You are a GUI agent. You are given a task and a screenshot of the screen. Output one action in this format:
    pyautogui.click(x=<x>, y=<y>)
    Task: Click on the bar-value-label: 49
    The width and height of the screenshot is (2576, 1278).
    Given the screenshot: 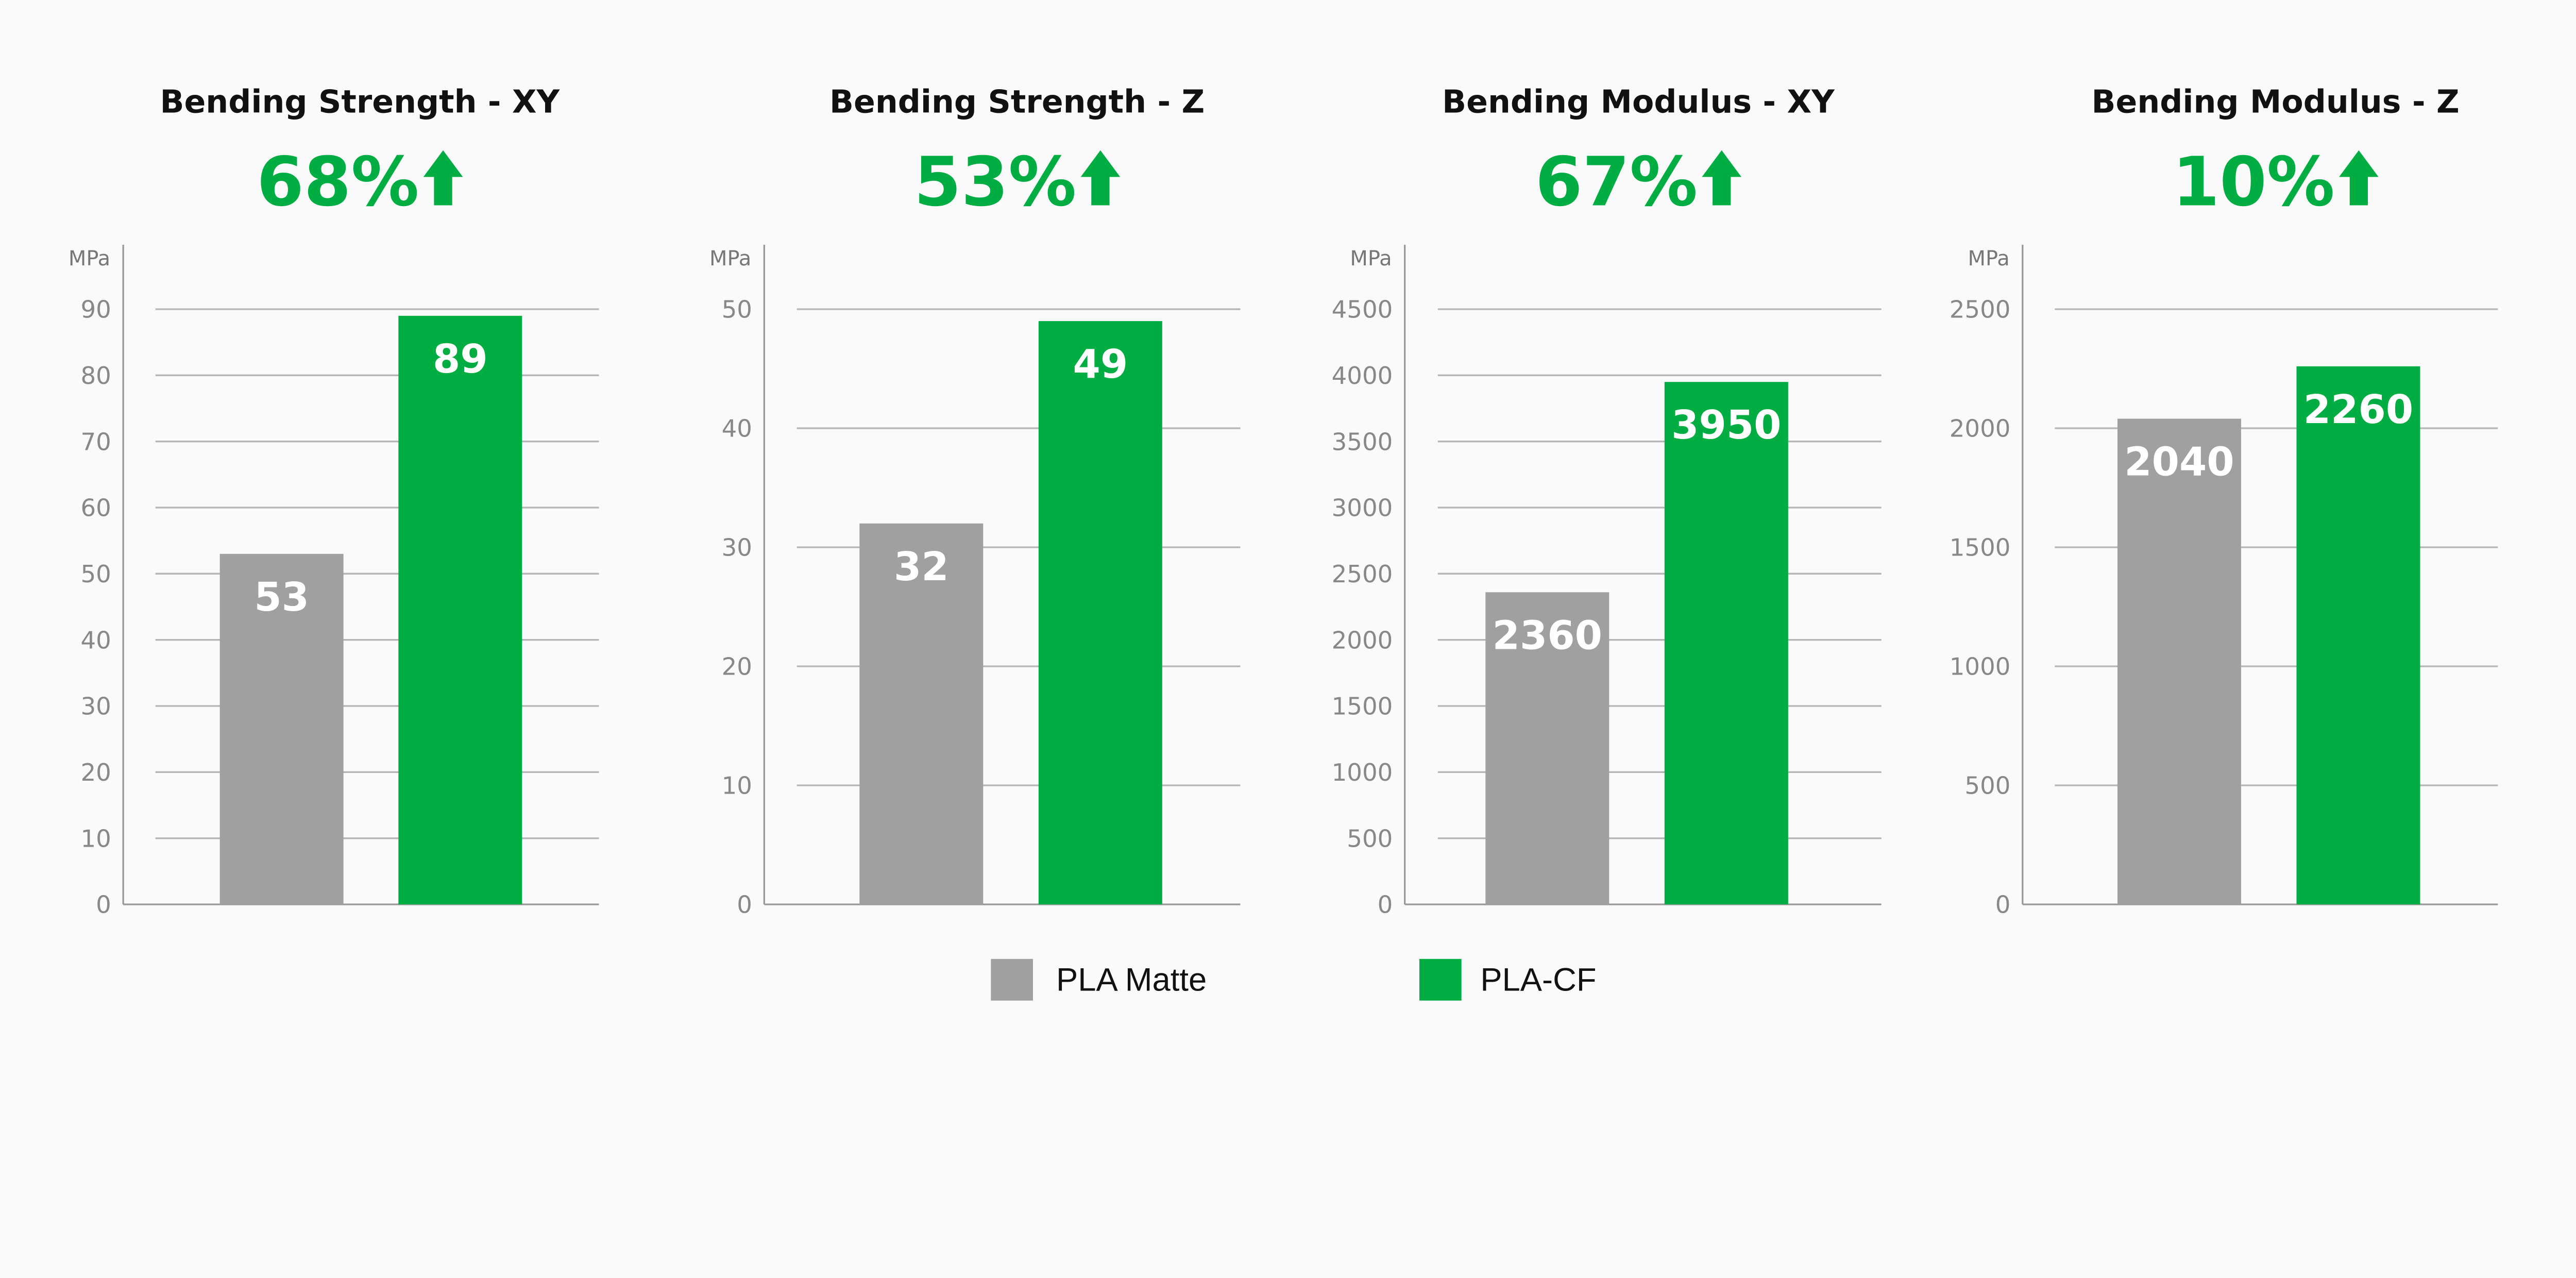 What is the action you would take?
    pyautogui.click(x=1100, y=365)
    